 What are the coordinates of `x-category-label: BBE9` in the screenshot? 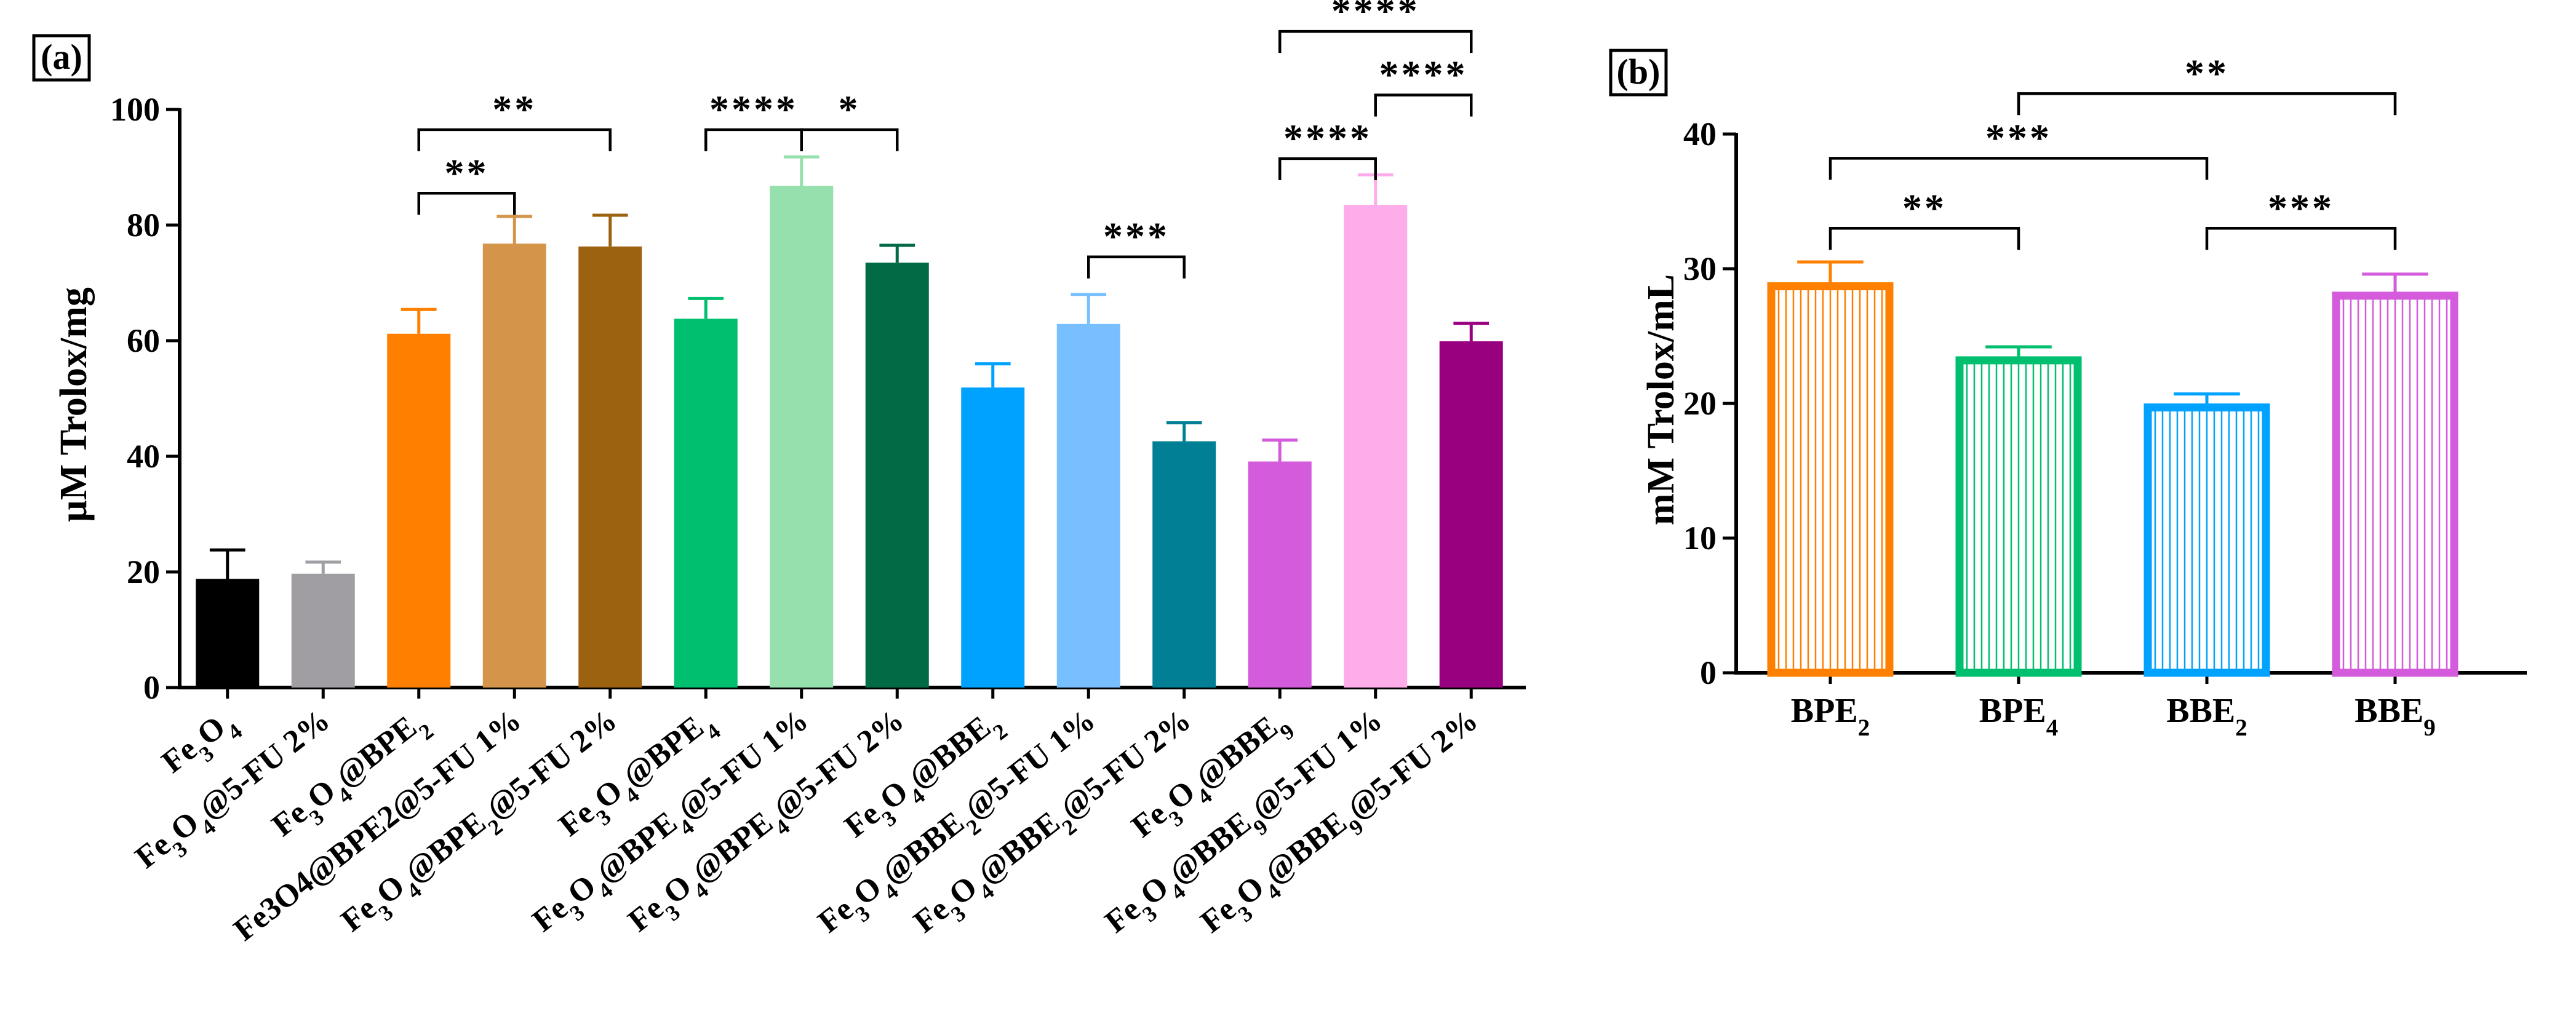 It's located at (2395, 716).